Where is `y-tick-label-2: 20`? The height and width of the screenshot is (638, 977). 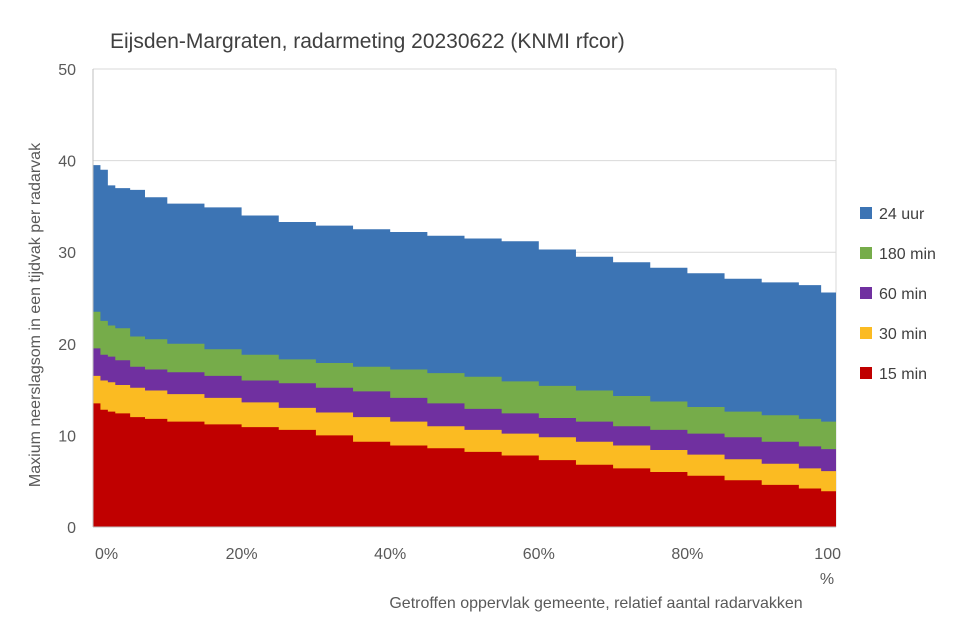
y-tick-label-2: 20 is located at coordinates (67, 345).